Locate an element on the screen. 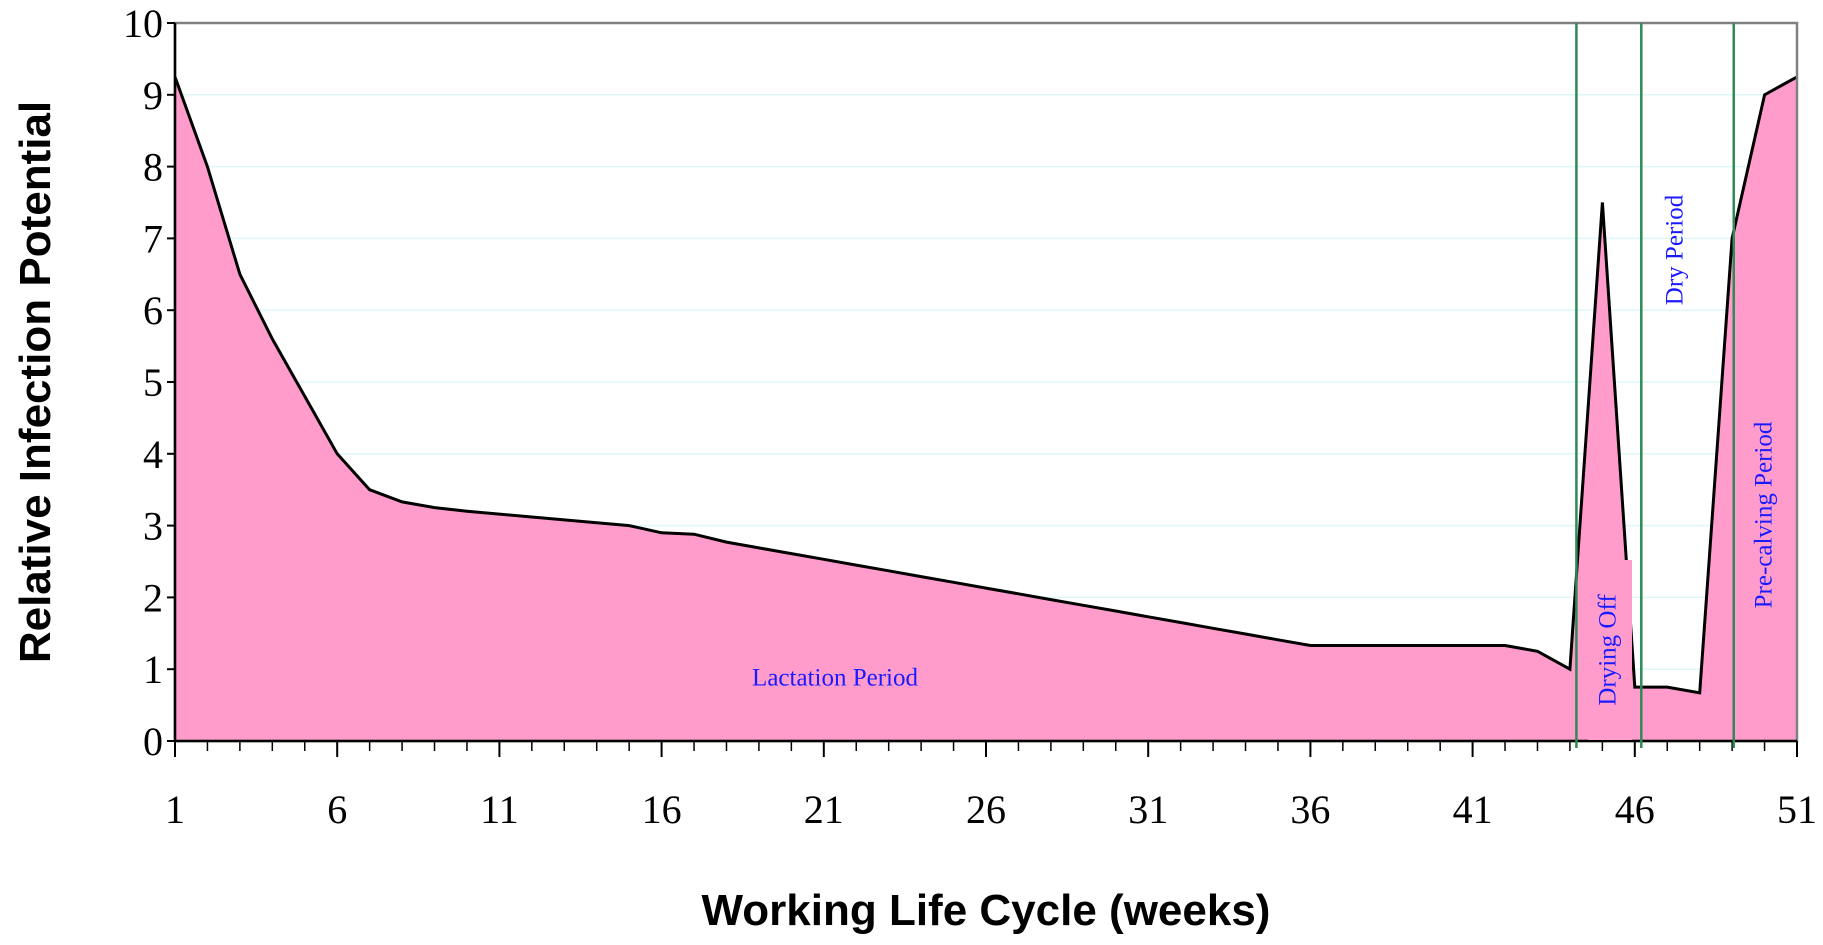  x-tick-label: 51 is located at coordinates (1797, 809).